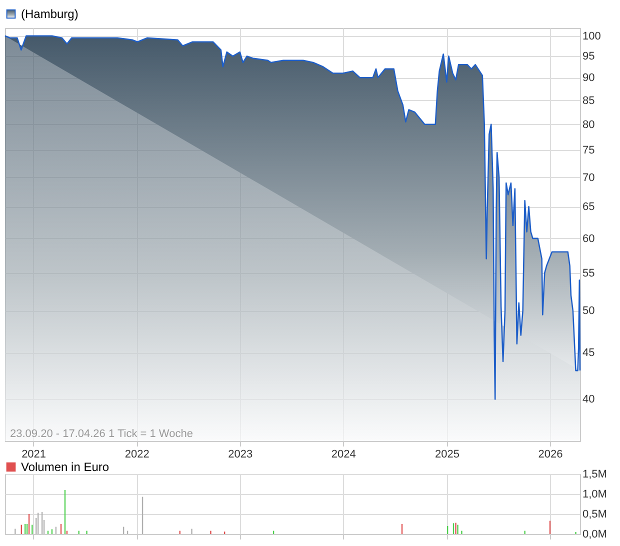  What do you see at coordinates (588, 207) in the screenshot?
I see `y-tick-label: 65` at bounding box center [588, 207].